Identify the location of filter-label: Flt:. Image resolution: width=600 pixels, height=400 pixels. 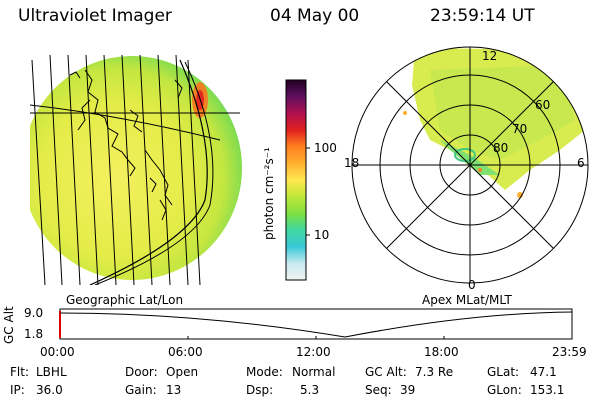
(19, 372).